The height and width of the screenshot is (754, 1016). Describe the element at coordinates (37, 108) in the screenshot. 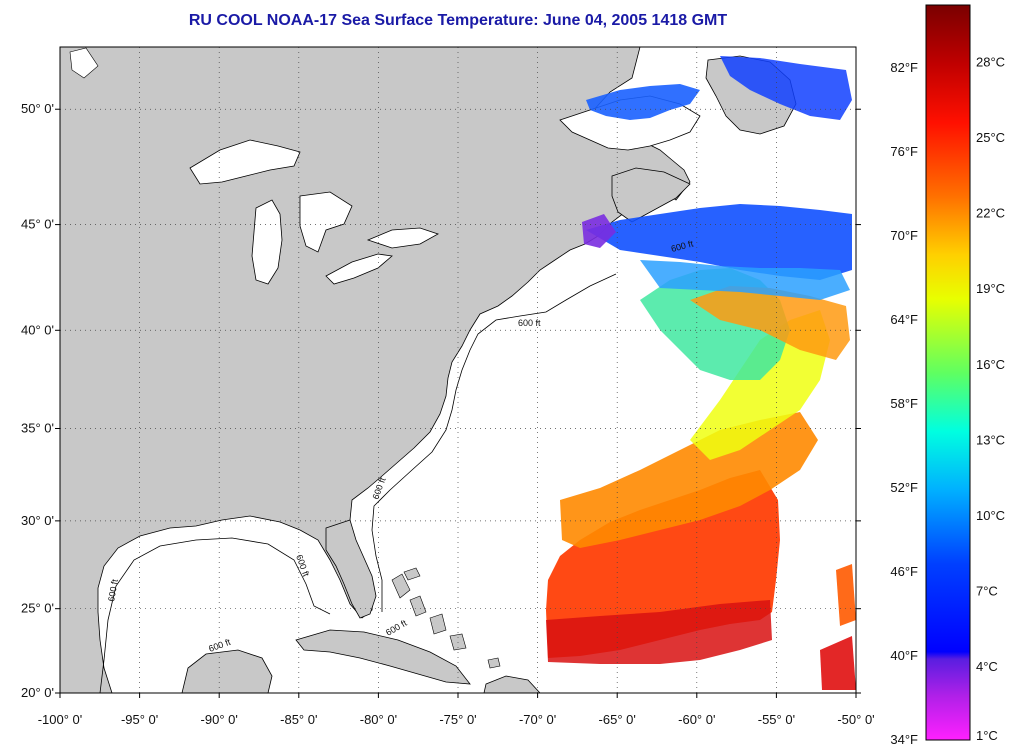

I see `latitude-label: 50° 0'` at that location.